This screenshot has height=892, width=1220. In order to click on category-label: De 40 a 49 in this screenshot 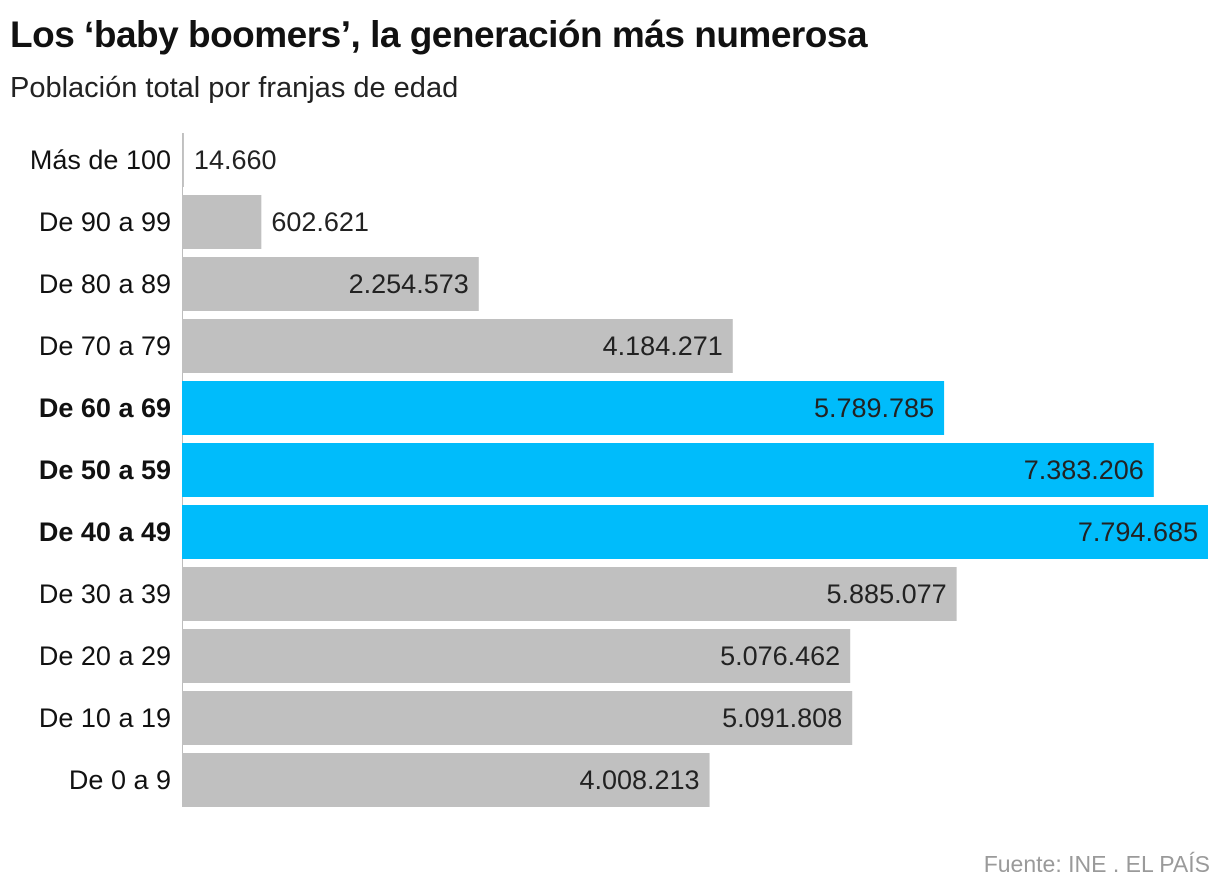, I will do `click(105, 532)`.